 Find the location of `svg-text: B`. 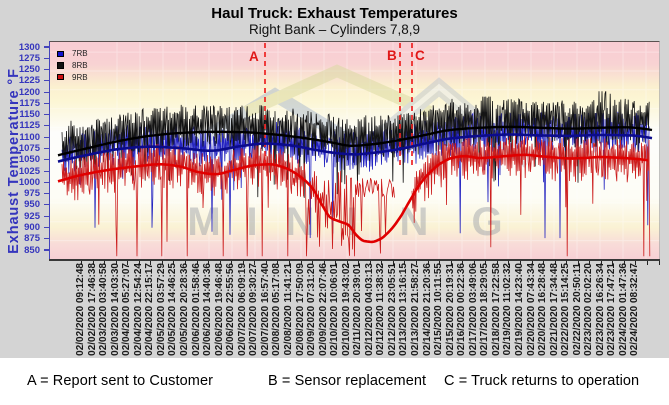

svg-text: B is located at coordinates (392, 55).